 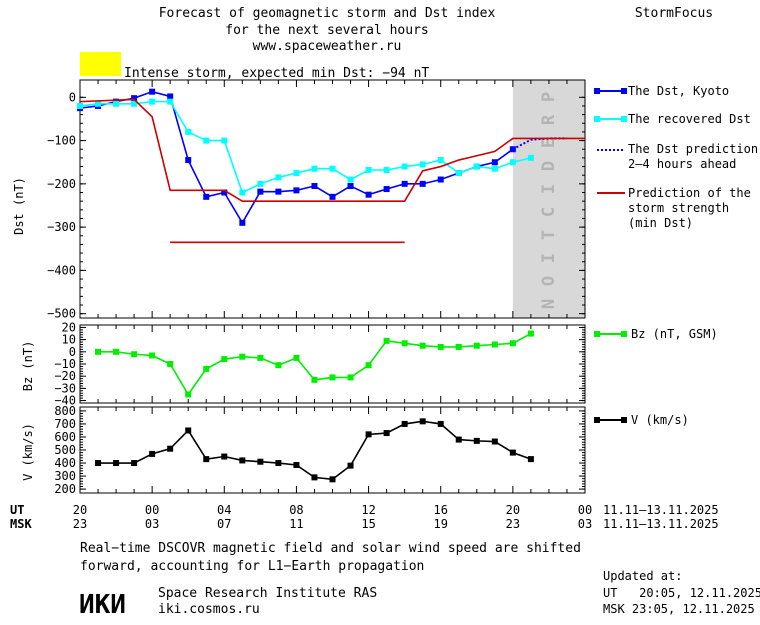 What do you see at coordinates (65, 401) in the screenshot?
I see `y-tick-label: −40` at bounding box center [65, 401].